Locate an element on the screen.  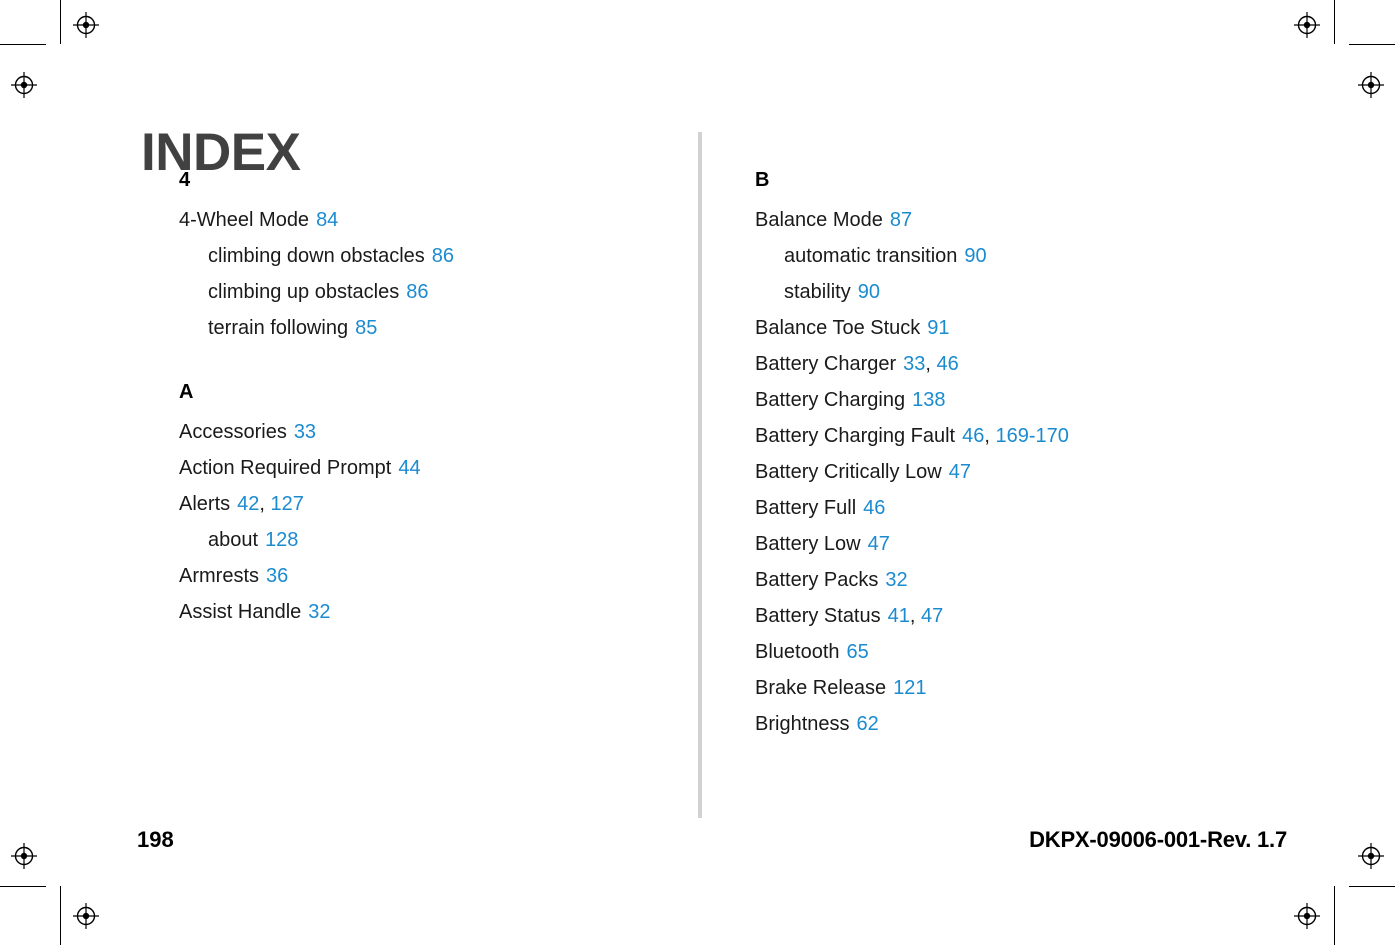
page-reference: 87 is located at coordinates (901, 220).